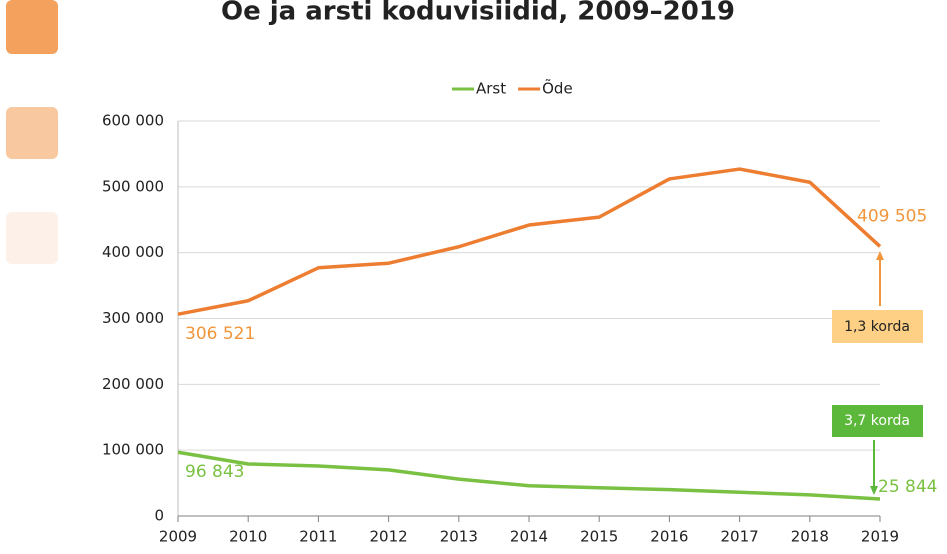 The width and height of the screenshot is (947, 554). I want to click on x-tick-label: 2010, so click(248, 537).